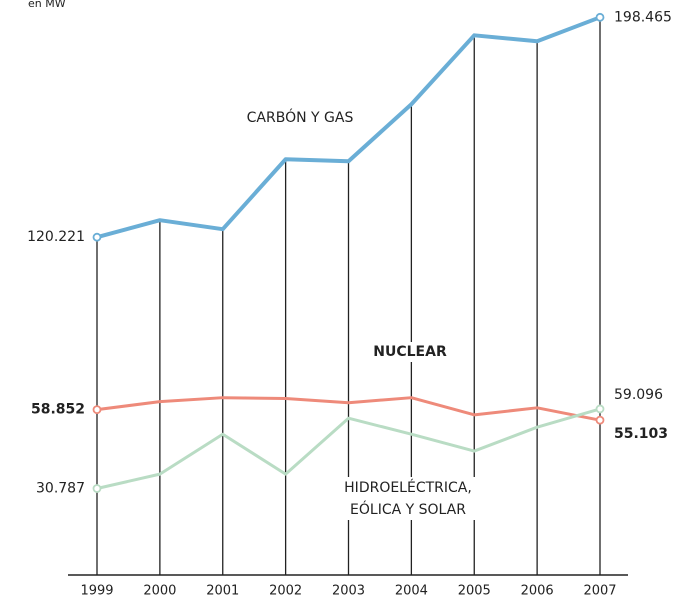 Image resolution: width=696 pixels, height=601 pixels. I want to click on value-label: 198.465, so click(643, 17).